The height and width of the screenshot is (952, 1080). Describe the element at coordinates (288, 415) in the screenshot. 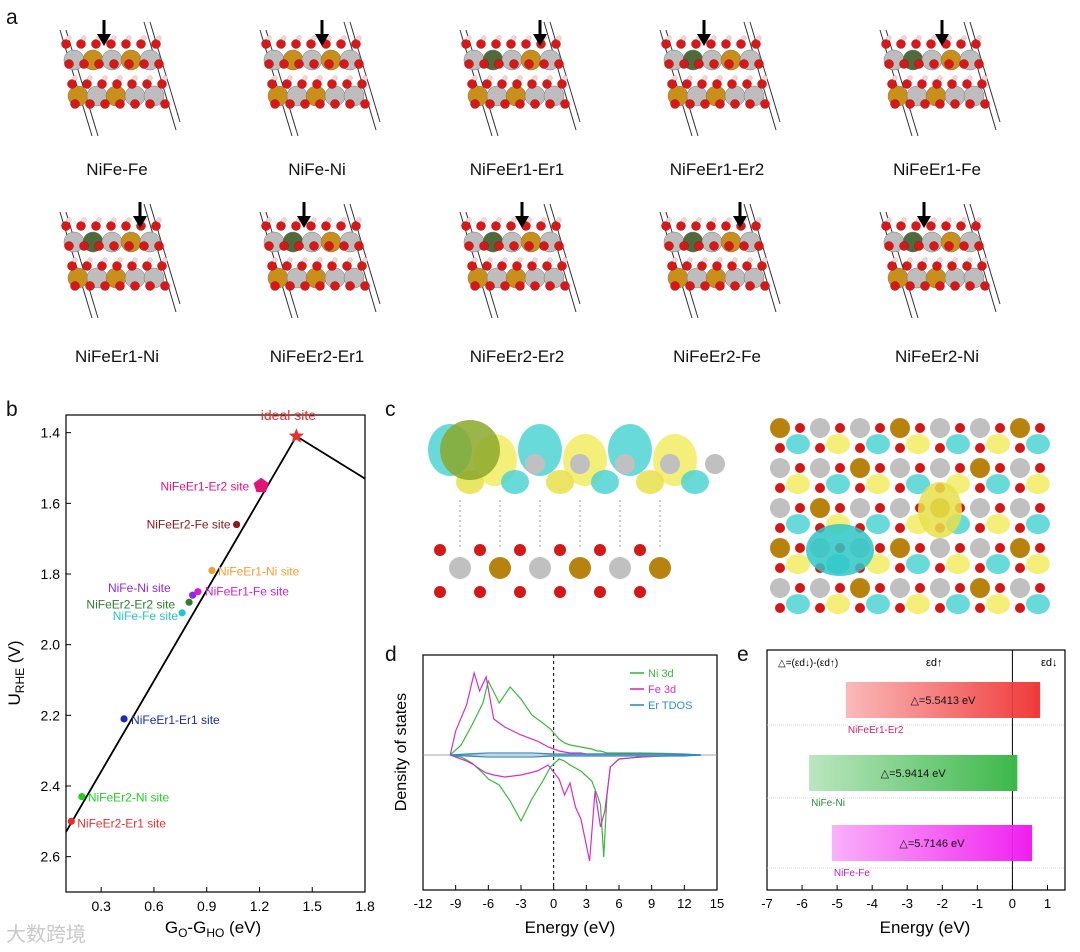

I see `volcano-point-label: ideal site` at that location.